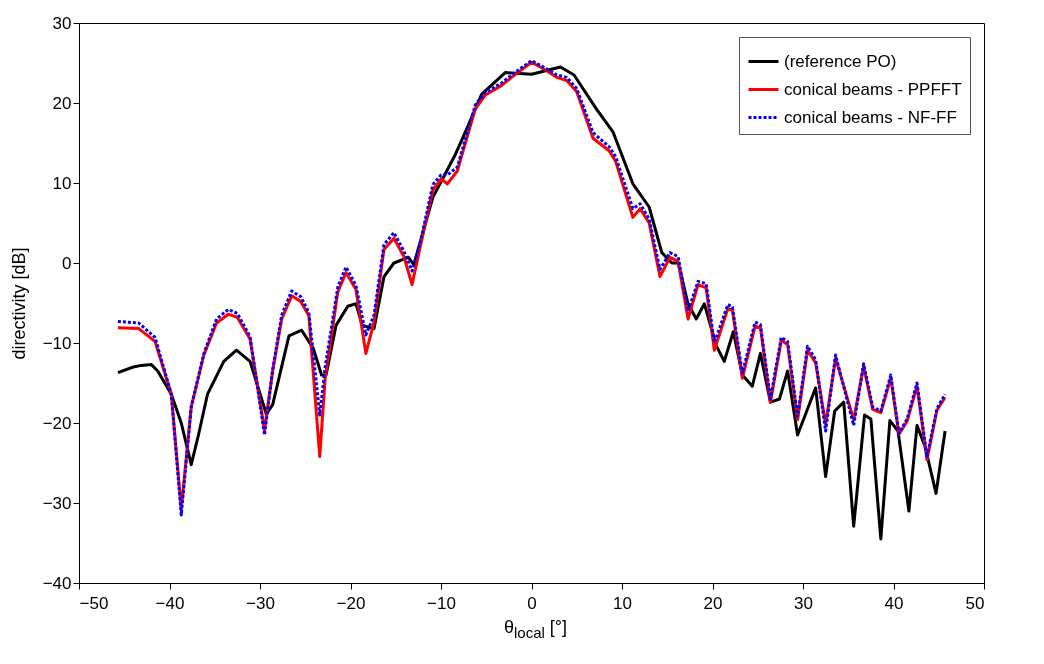  I want to click on y-tick-label: −10, so click(57, 343).